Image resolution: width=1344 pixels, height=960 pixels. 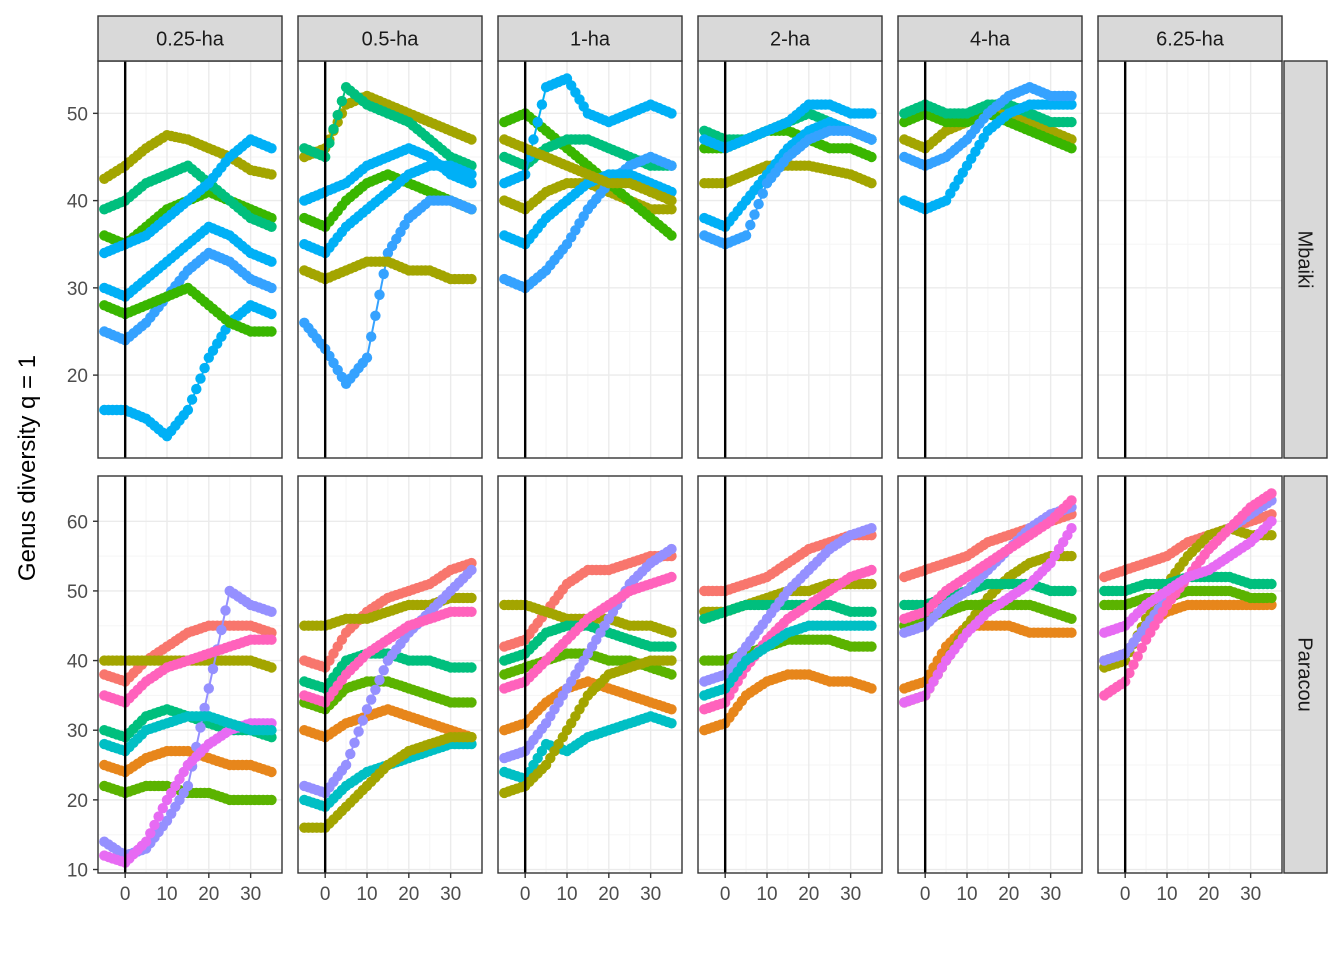 What do you see at coordinates (1305, 260) in the screenshot?
I see `row-strip-label: Mbaiki` at bounding box center [1305, 260].